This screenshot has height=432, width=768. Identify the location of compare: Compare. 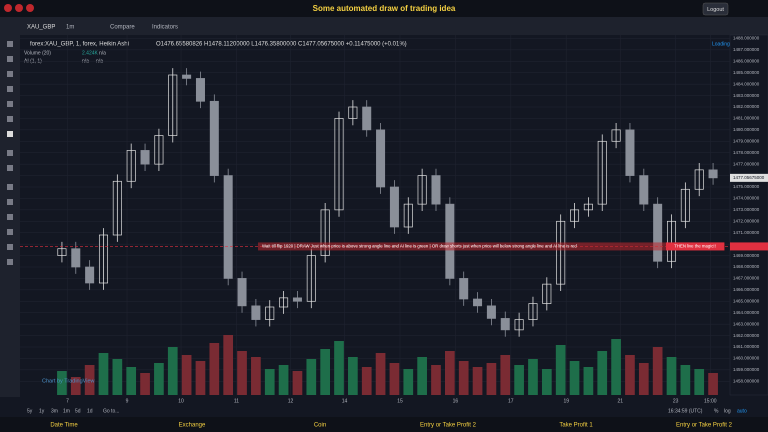
(122, 28).